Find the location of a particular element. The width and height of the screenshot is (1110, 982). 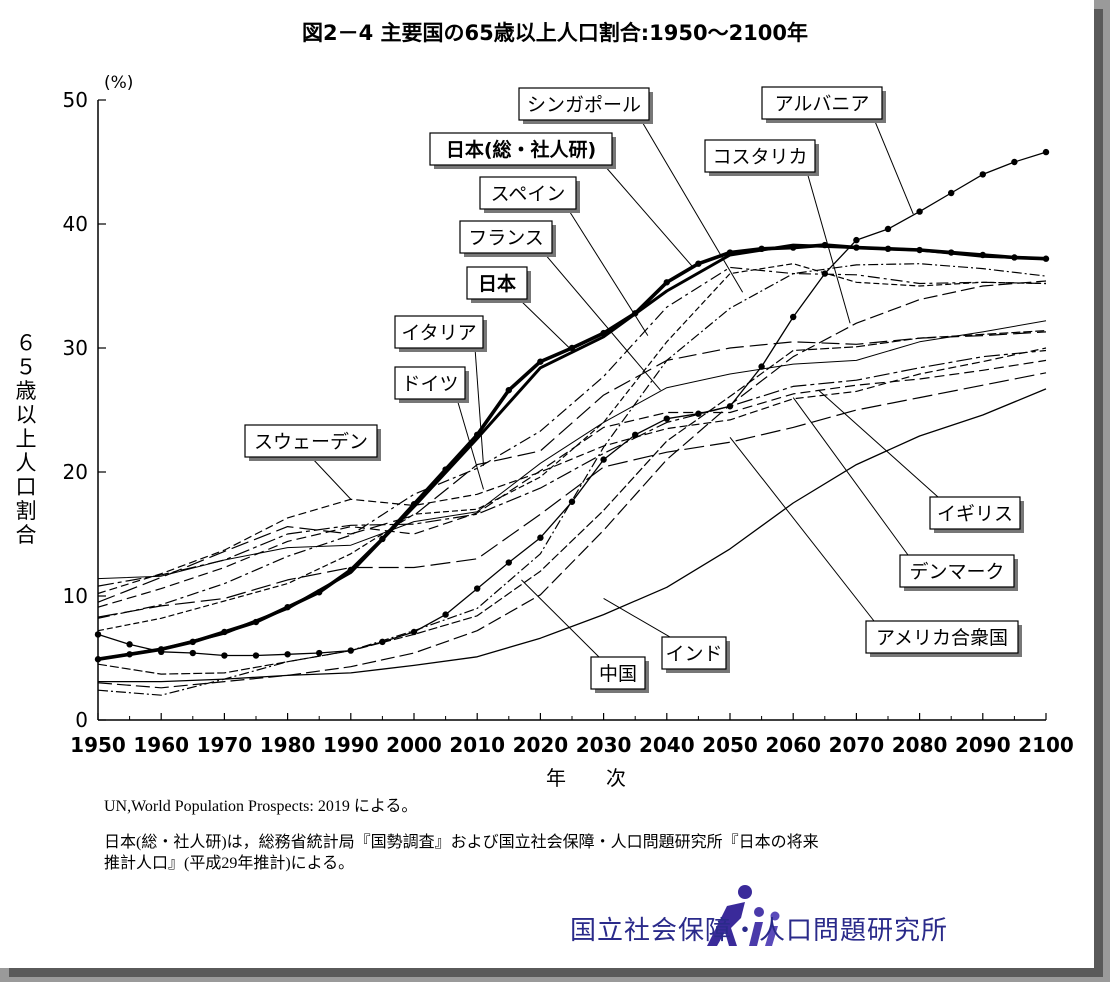

y-tick-label: 50 is located at coordinates (75, 100).